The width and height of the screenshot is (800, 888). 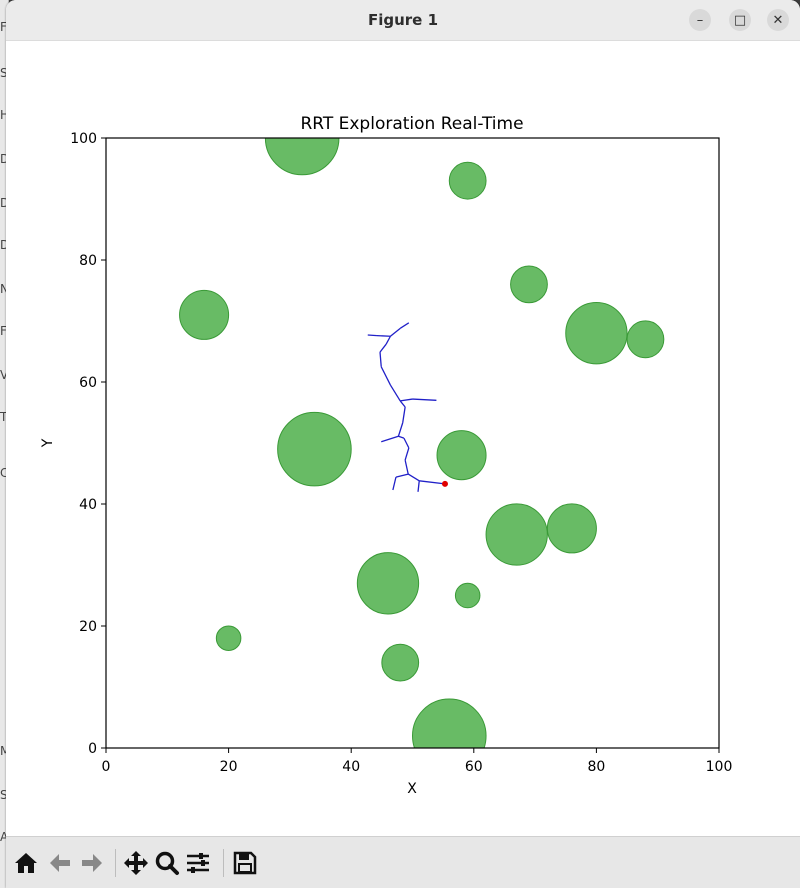 What do you see at coordinates (719, 767) in the screenshot?
I see `x-tick-label: 100` at bounding box center [719, 767].